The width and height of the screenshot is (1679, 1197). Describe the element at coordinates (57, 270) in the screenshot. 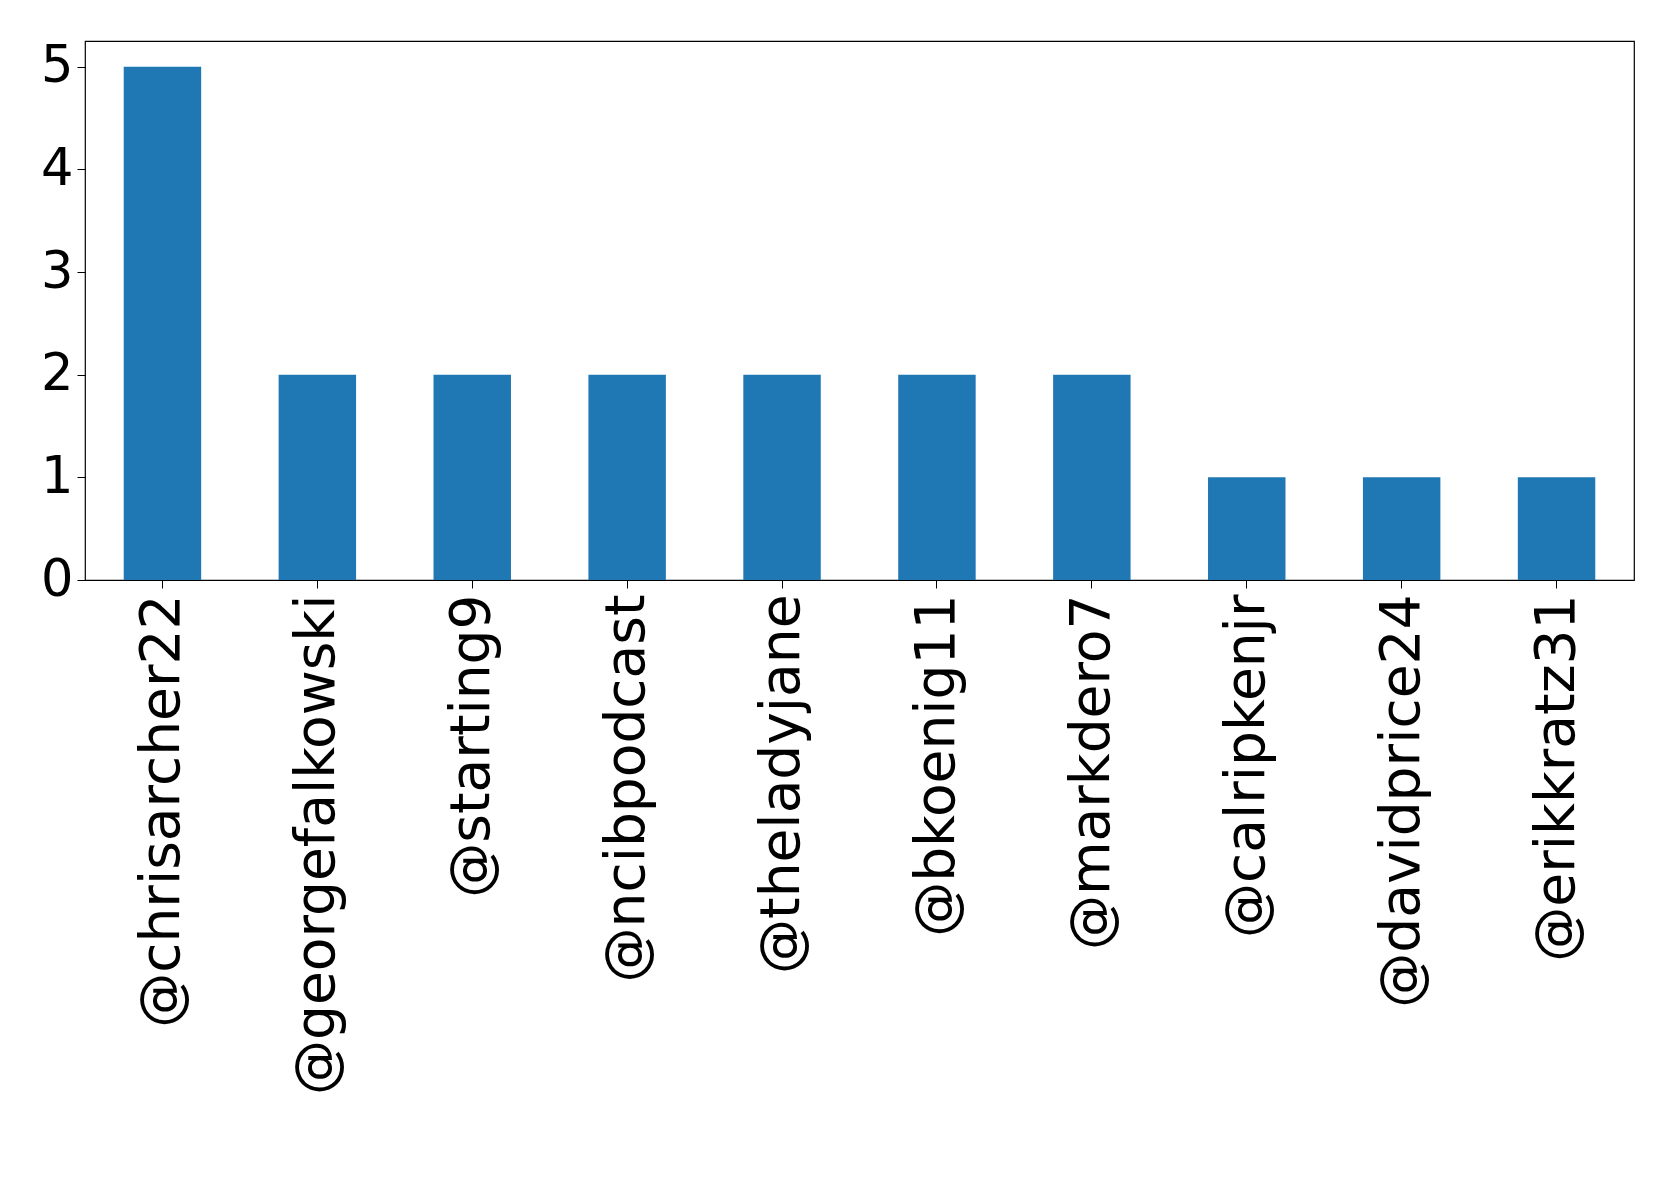

I see `y-tick-label: 3` at that location.